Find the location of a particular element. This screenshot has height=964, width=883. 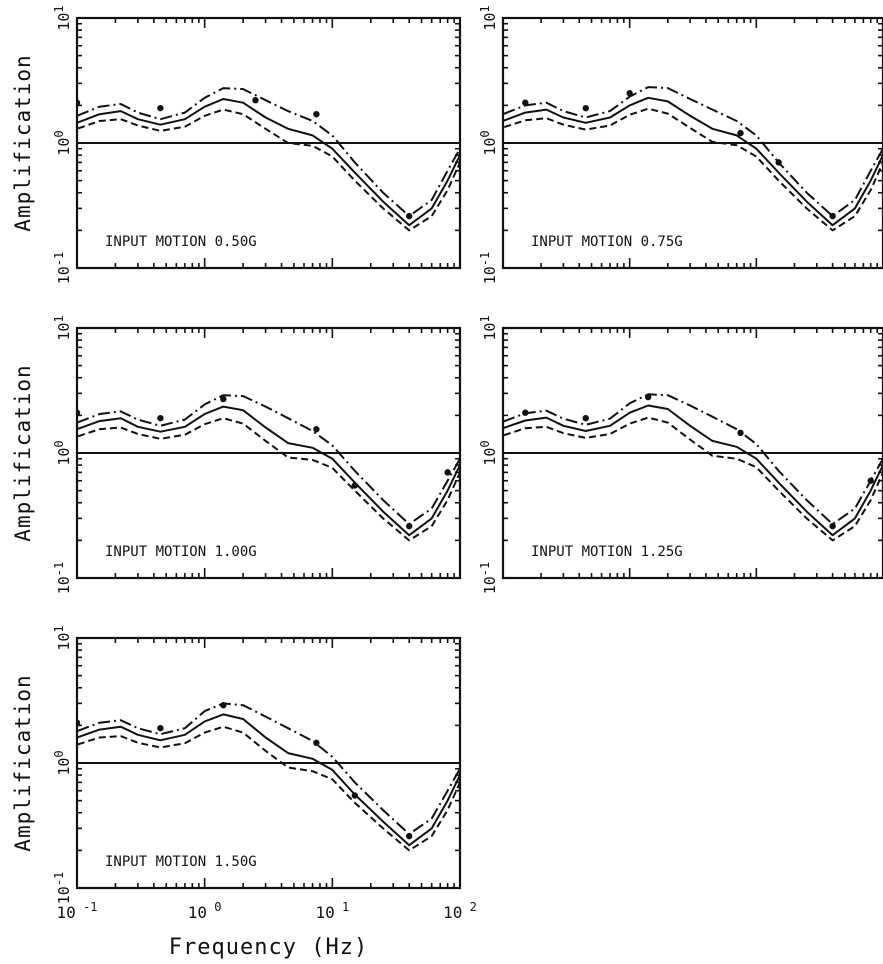

panel-2: 10-1 100 101 INPUT MOTION 0.75G is located at coordinates (680, 144).